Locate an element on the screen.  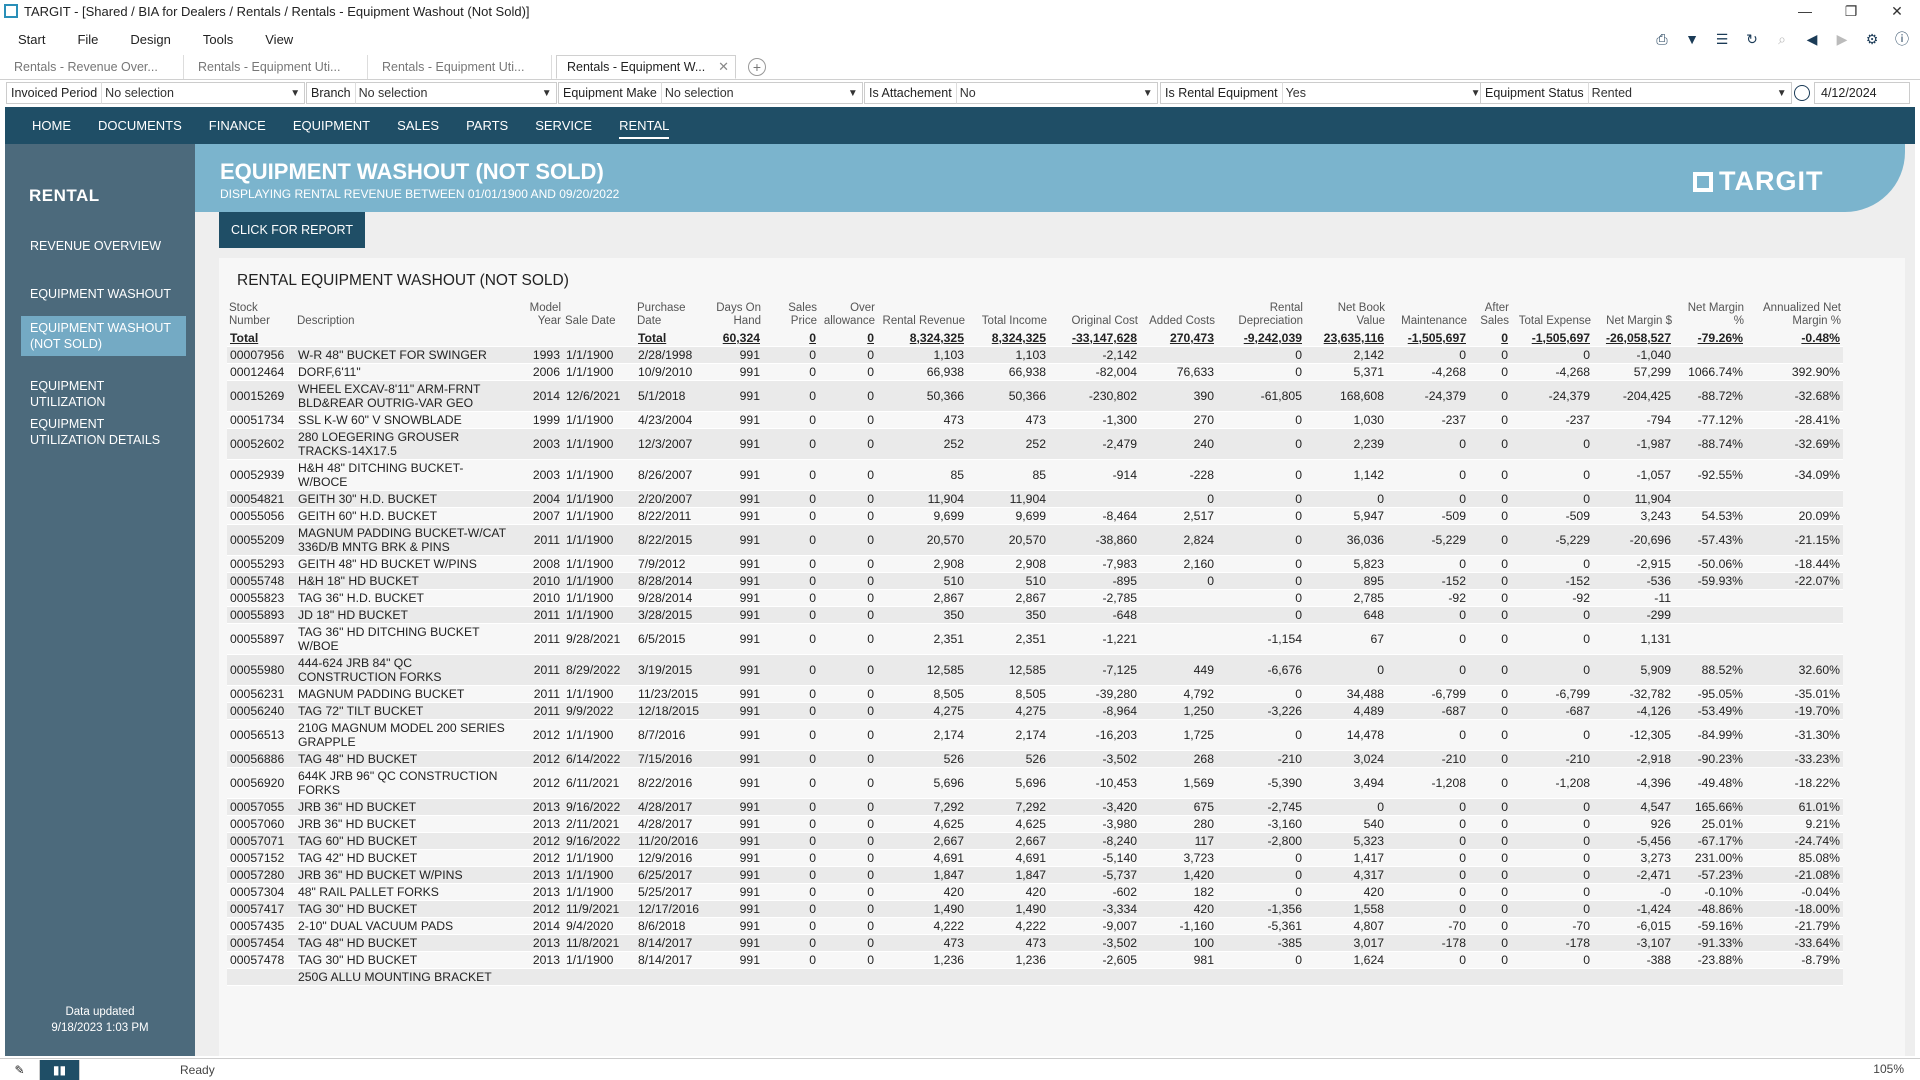
filter-value: Yes ▼ is located at coordinates (1383, 93).